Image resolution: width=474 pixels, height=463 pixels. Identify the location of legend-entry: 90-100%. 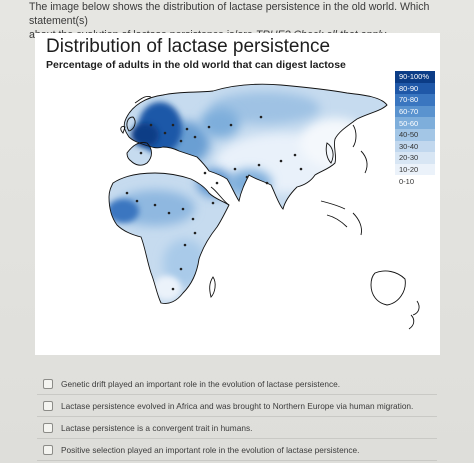
(415, 77).